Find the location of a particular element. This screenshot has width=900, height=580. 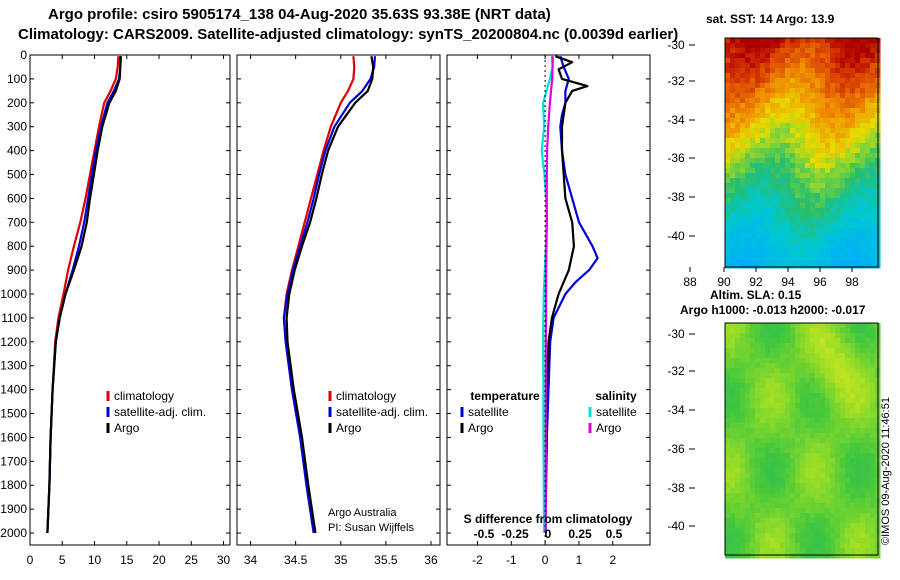

series-line-temperature-satellite is located at coordinates (571, 294).